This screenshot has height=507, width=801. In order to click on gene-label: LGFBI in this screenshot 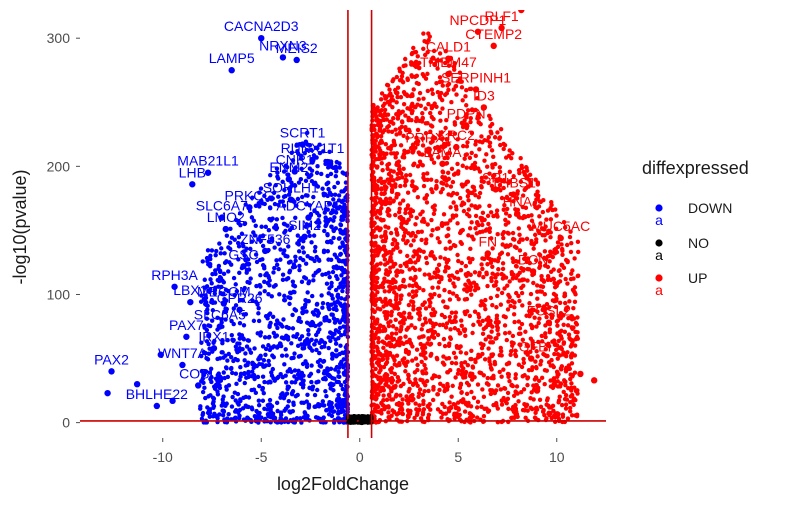, I will do `click(531, 347)`.